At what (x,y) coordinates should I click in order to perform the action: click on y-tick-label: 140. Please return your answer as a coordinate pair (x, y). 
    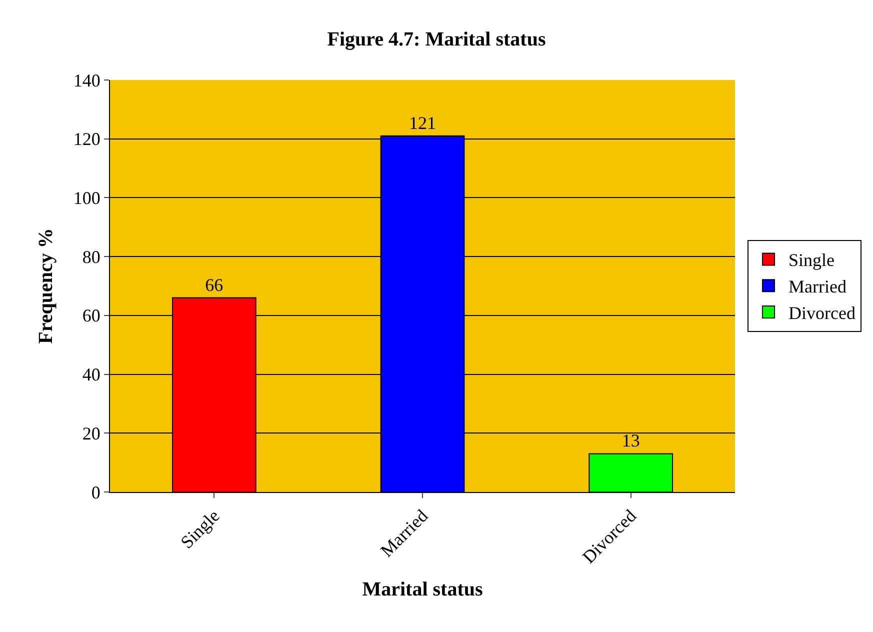
    Looking at the image, I should click on (86, 80).